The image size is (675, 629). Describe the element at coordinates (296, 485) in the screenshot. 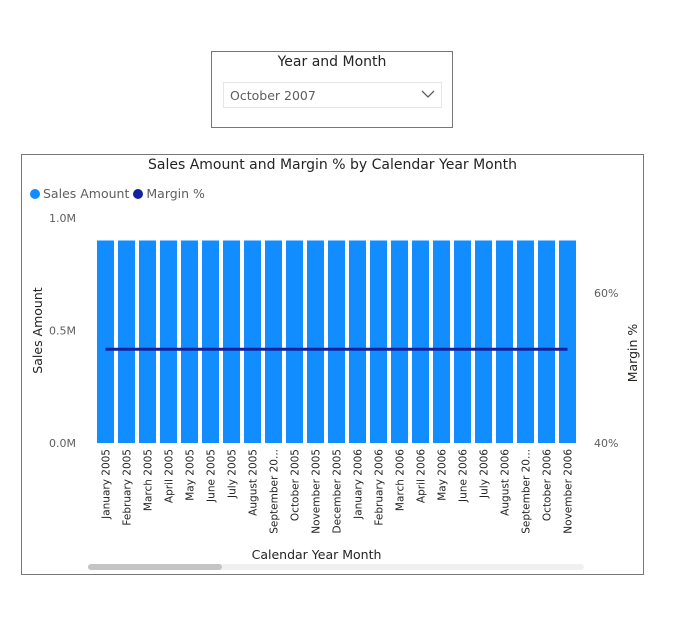

I see `x-axis-tick-label: October 2005` at that location.